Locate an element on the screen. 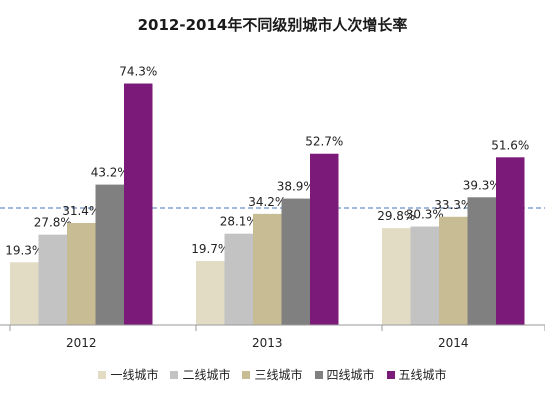 Image resolution: width=545 pixels, height=402 pixels. data-label-2012-series-1: 19.3% is located at coordinates (24, 250).